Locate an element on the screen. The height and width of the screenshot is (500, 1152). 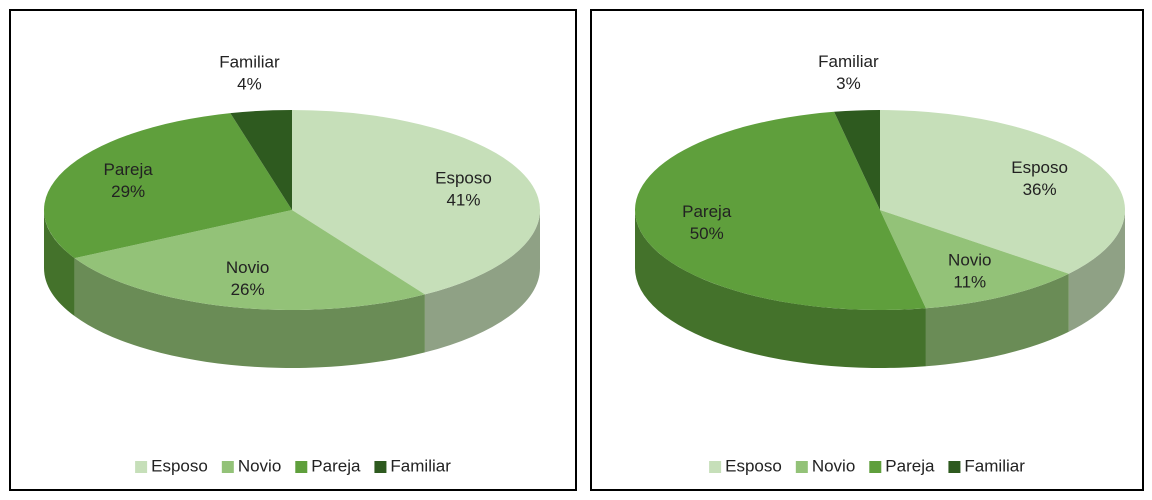
data-label: 3% is located at coordinates (848, 83).